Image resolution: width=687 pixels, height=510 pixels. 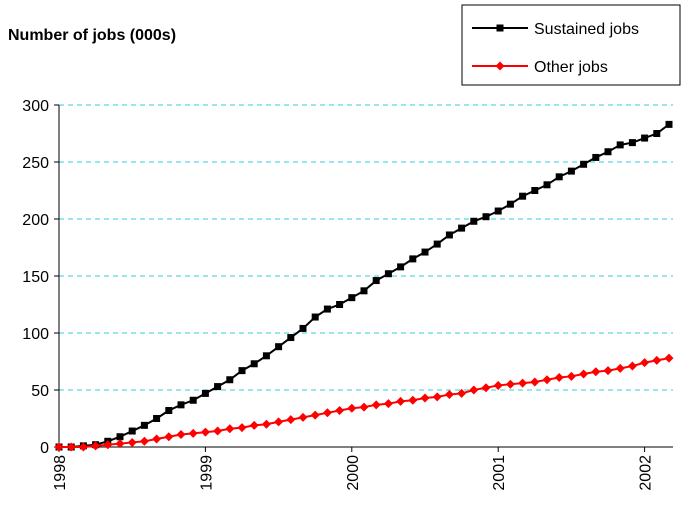 What do you see at coordinates (35, 163) in the screenshot?
I see `y-tick-label: 250` at bounding box center [35, 163].